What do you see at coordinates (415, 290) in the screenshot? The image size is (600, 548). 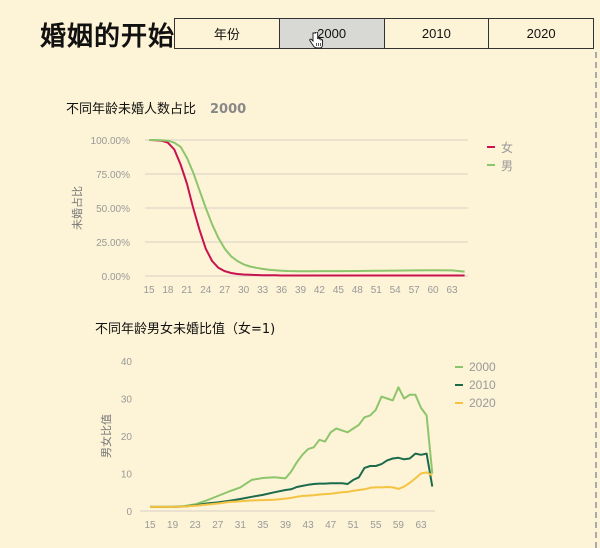 I see `x-tick-label: 57` at bounding box center [415, 290].